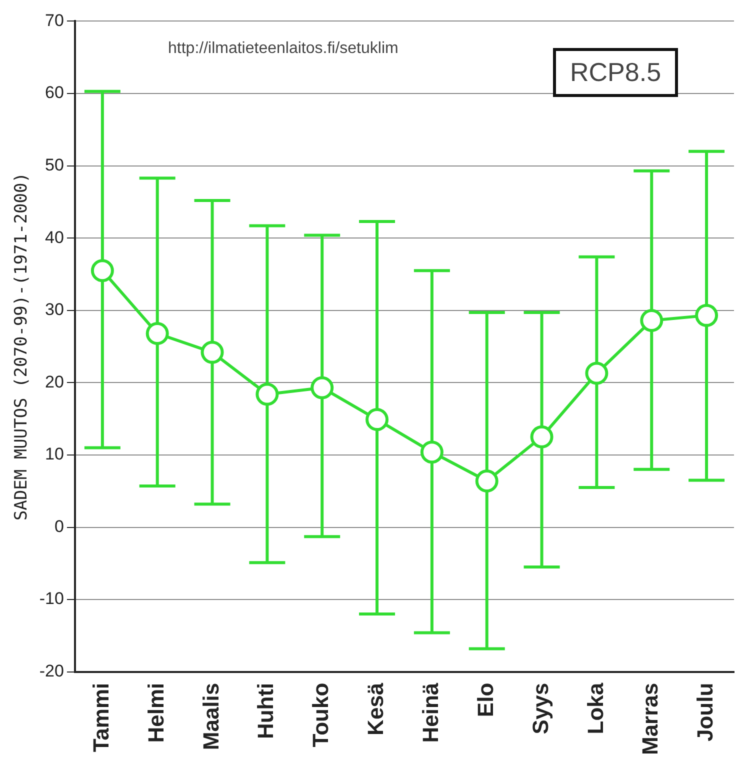 The width and height of the screenshot is (755, 766). What do you see at coordinates (22, 346) in the screenshot?
I see `y-axis-title: SADEM MUUTOS (2070-99)-(1971-2000)` at bounding box center [22, 346].